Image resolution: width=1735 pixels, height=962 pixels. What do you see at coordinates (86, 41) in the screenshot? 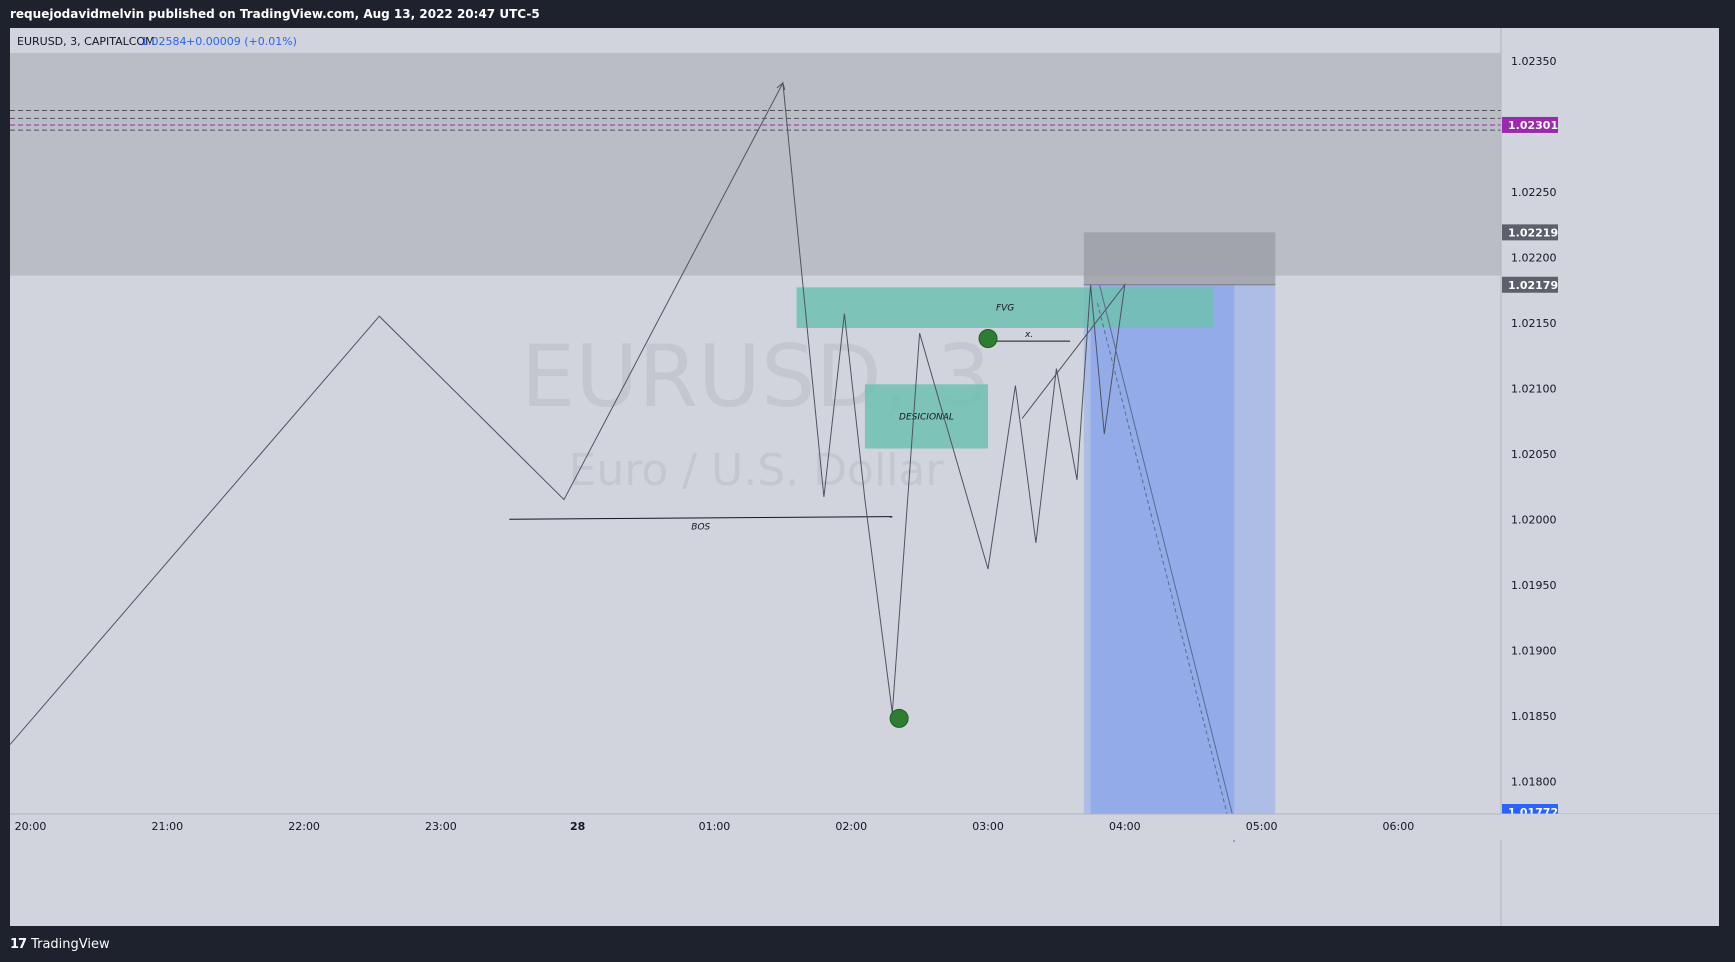
I see `legend-symbol: EURUSD, 3, CAPITALCOM` at bounding box center [86, 41].